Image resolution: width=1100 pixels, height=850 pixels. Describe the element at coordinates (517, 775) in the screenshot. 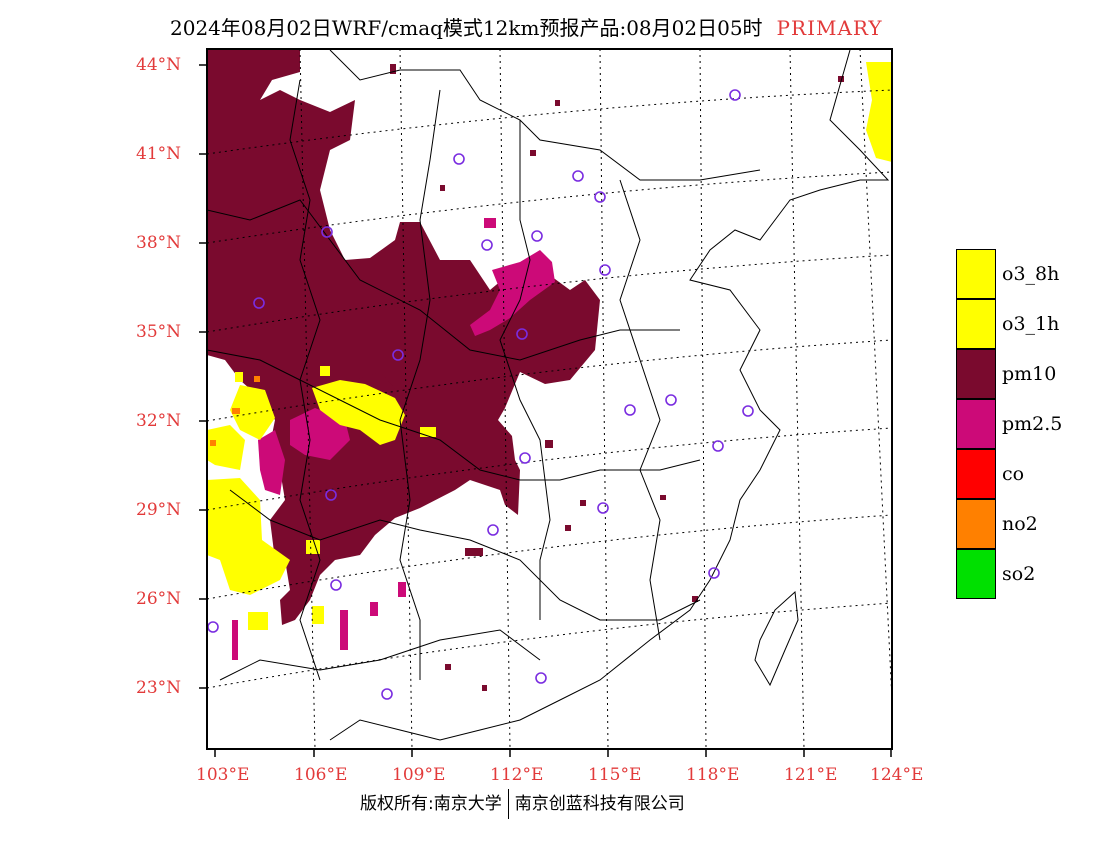

I see `lon-label: 112°E` at that location.